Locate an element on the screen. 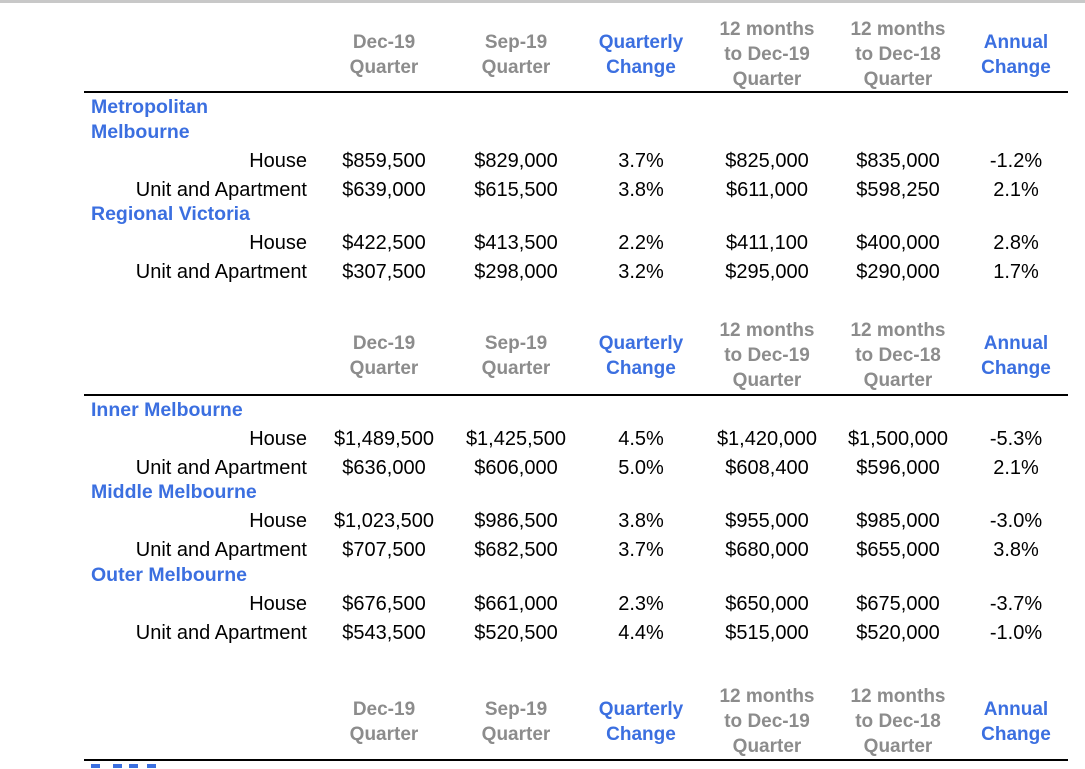 This screenshot has height=769, width=1085. table-cell: $608,400 is located at coordinates (767, 467).